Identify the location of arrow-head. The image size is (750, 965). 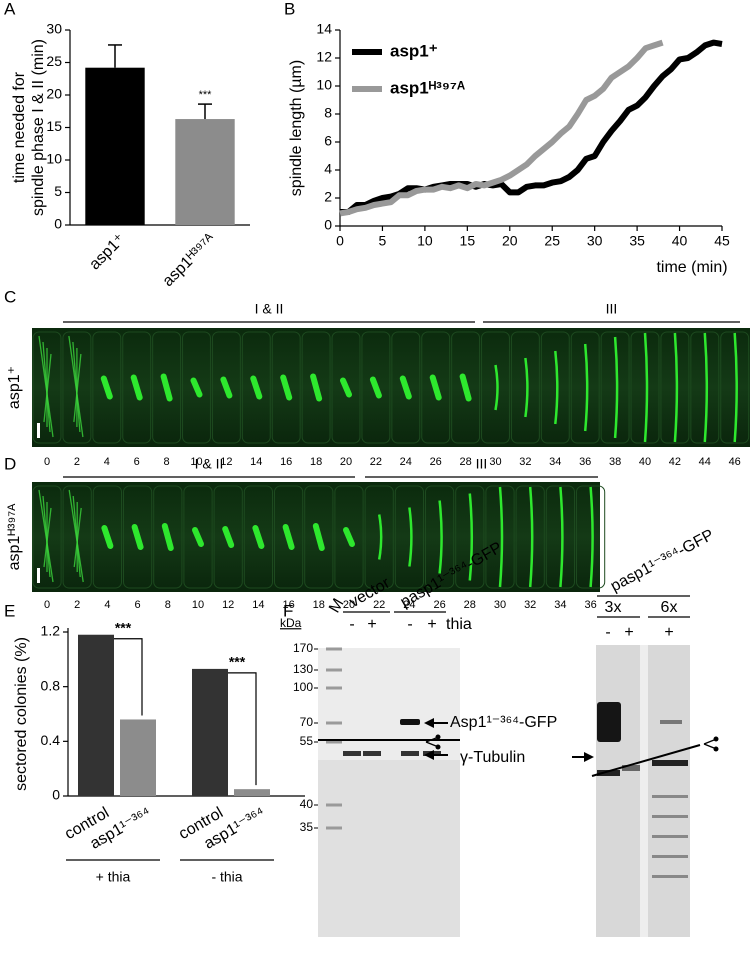
(429, 723).